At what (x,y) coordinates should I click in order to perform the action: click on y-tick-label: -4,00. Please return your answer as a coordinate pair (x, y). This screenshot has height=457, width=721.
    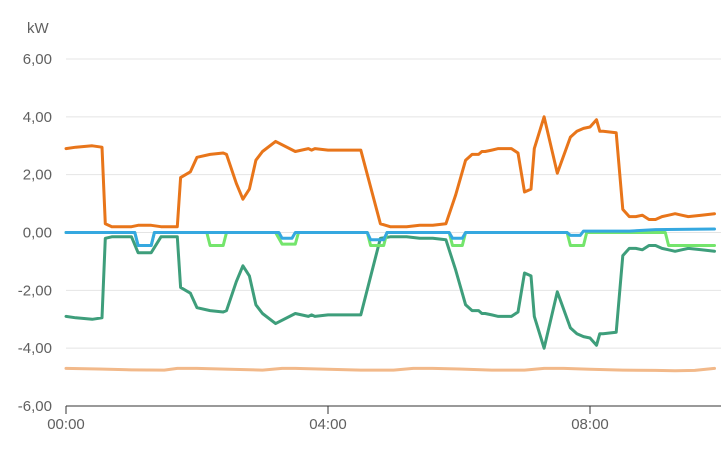
    Looking at the image, I should click on (35, 348).